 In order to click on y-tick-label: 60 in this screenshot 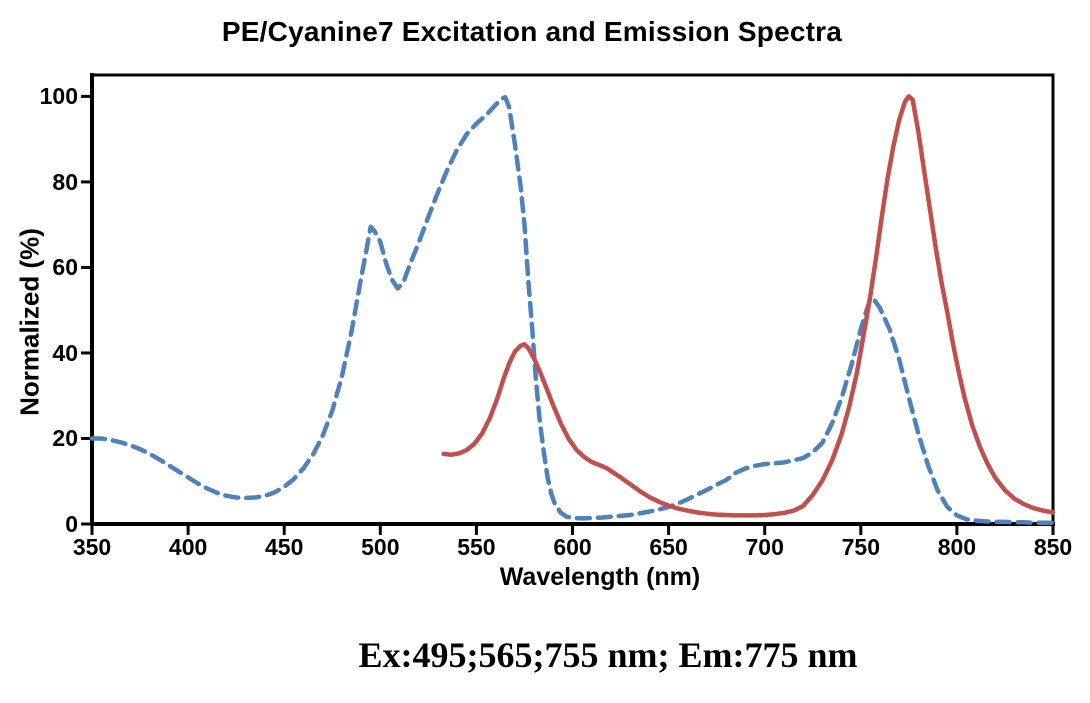, I will do `click(65, 267)`.